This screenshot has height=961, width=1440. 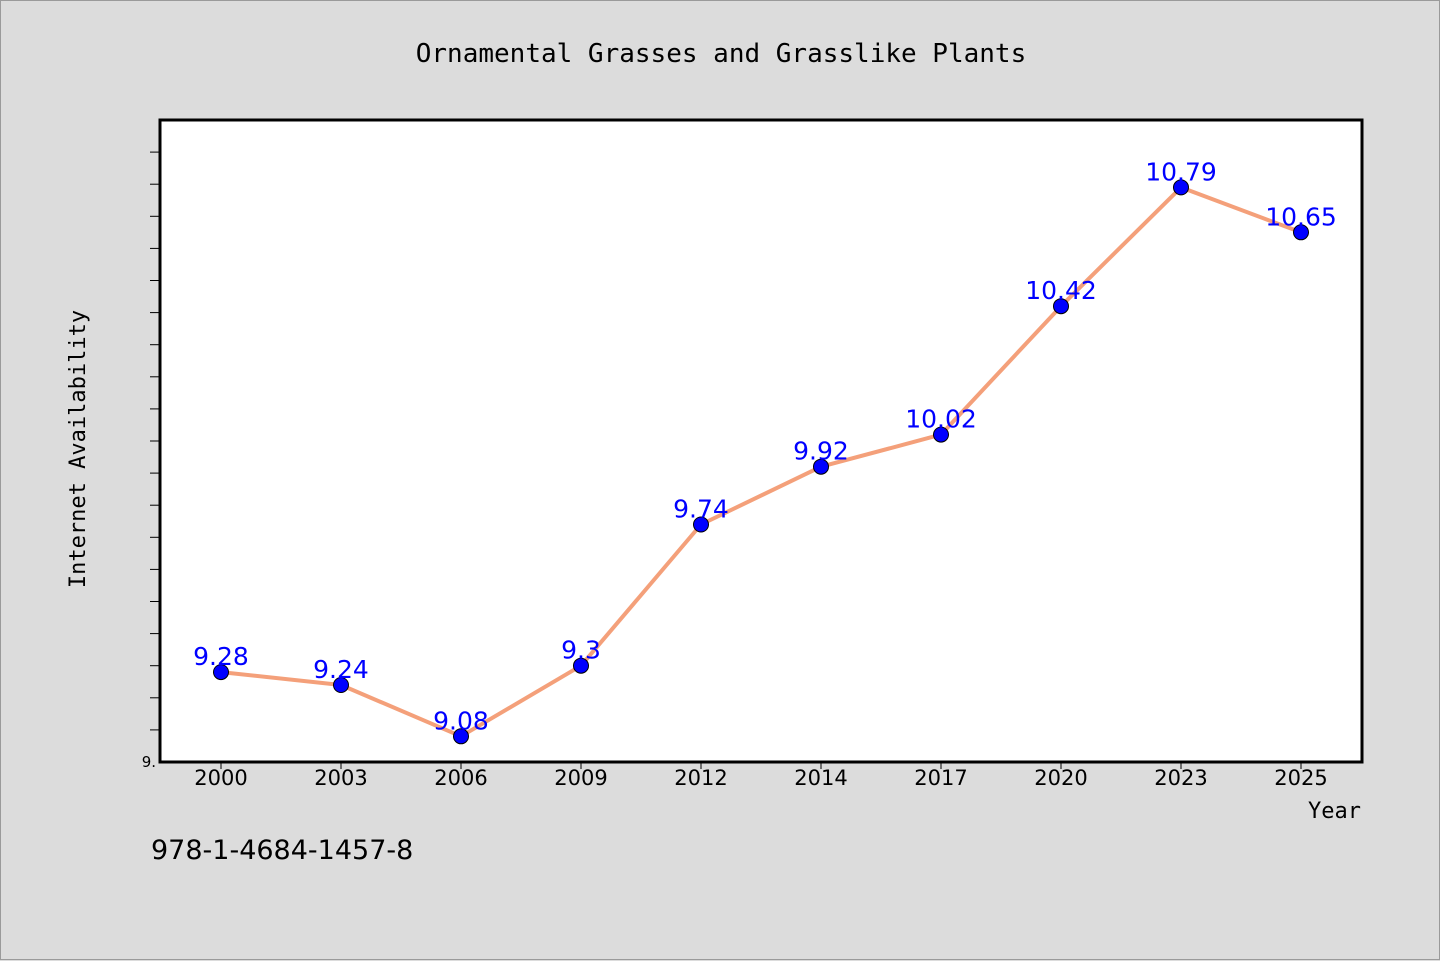 I want to click on x-tick-label: 2025, so click(x=1300, y=778).